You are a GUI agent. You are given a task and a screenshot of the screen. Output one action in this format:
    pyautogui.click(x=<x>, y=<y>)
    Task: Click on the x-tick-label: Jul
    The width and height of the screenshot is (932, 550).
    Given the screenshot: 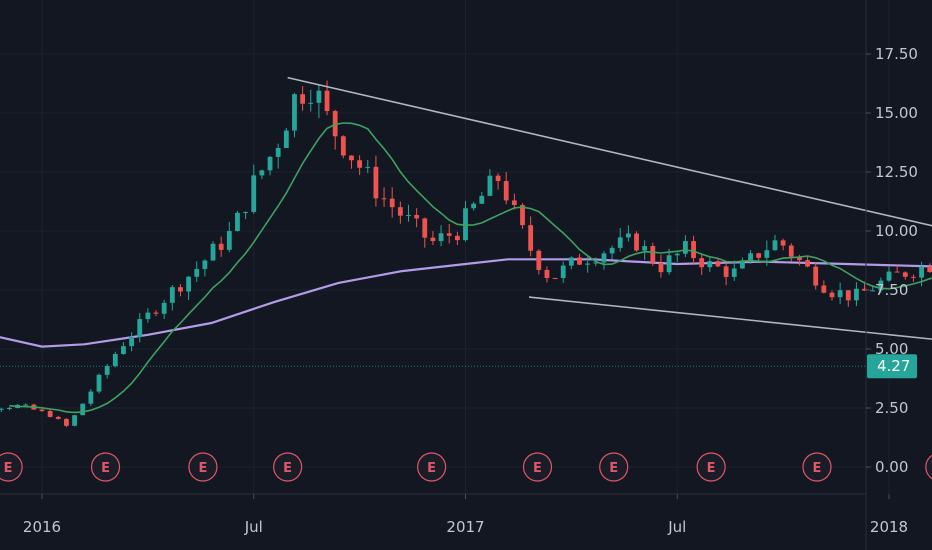 What is the action you would take?
    pyautogui.click(x=253, y=527)
    